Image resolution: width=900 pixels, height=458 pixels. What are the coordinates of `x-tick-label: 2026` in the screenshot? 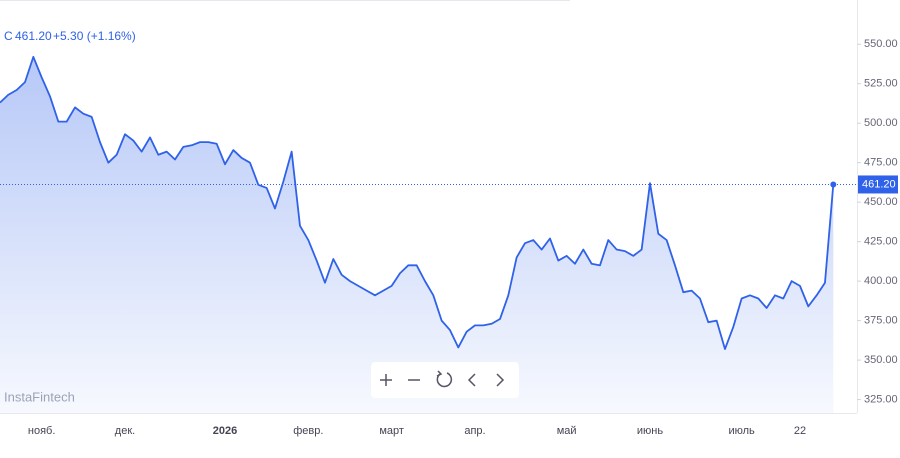 It's located at (225, 431).